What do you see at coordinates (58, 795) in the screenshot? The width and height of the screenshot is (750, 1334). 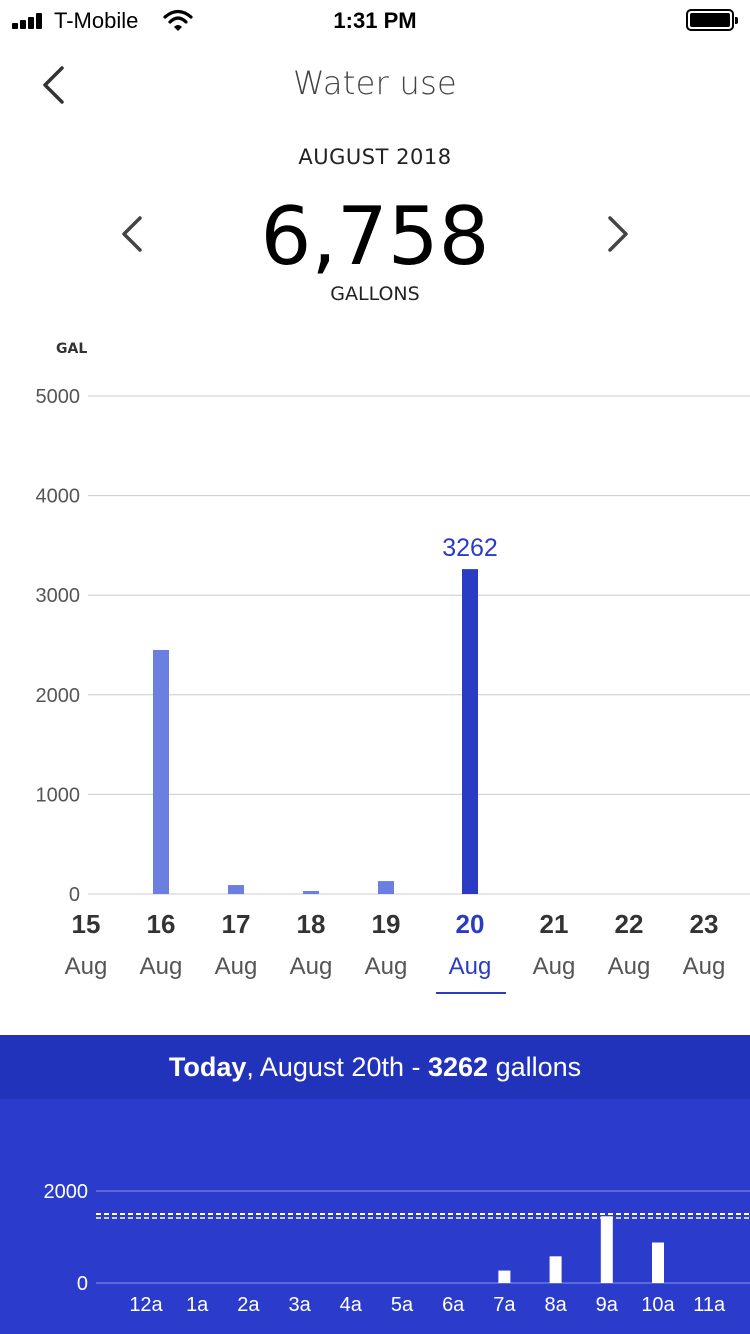 I see `y-tick-label: 1000` at bounding box center [58, 795].